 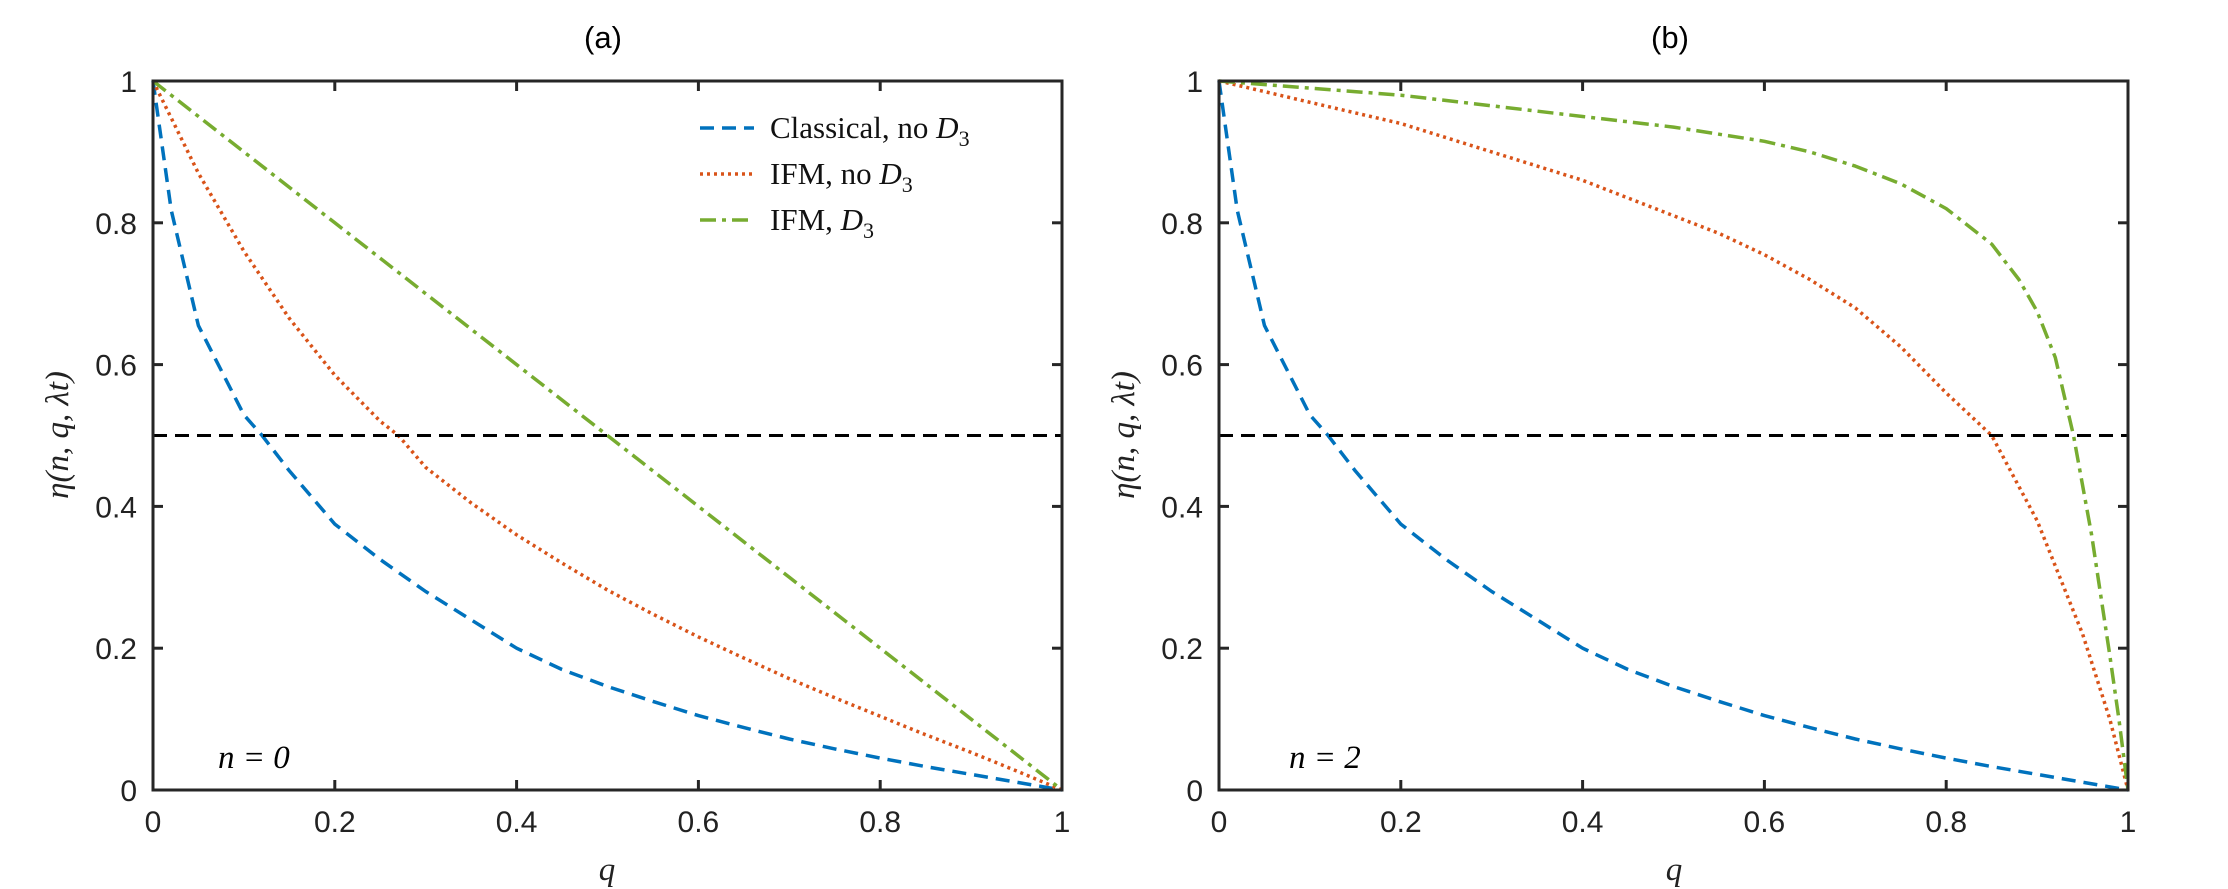 I want to click on legend-label-ifm-no-d3: IFM, no D3, so click(x=841, y=176).